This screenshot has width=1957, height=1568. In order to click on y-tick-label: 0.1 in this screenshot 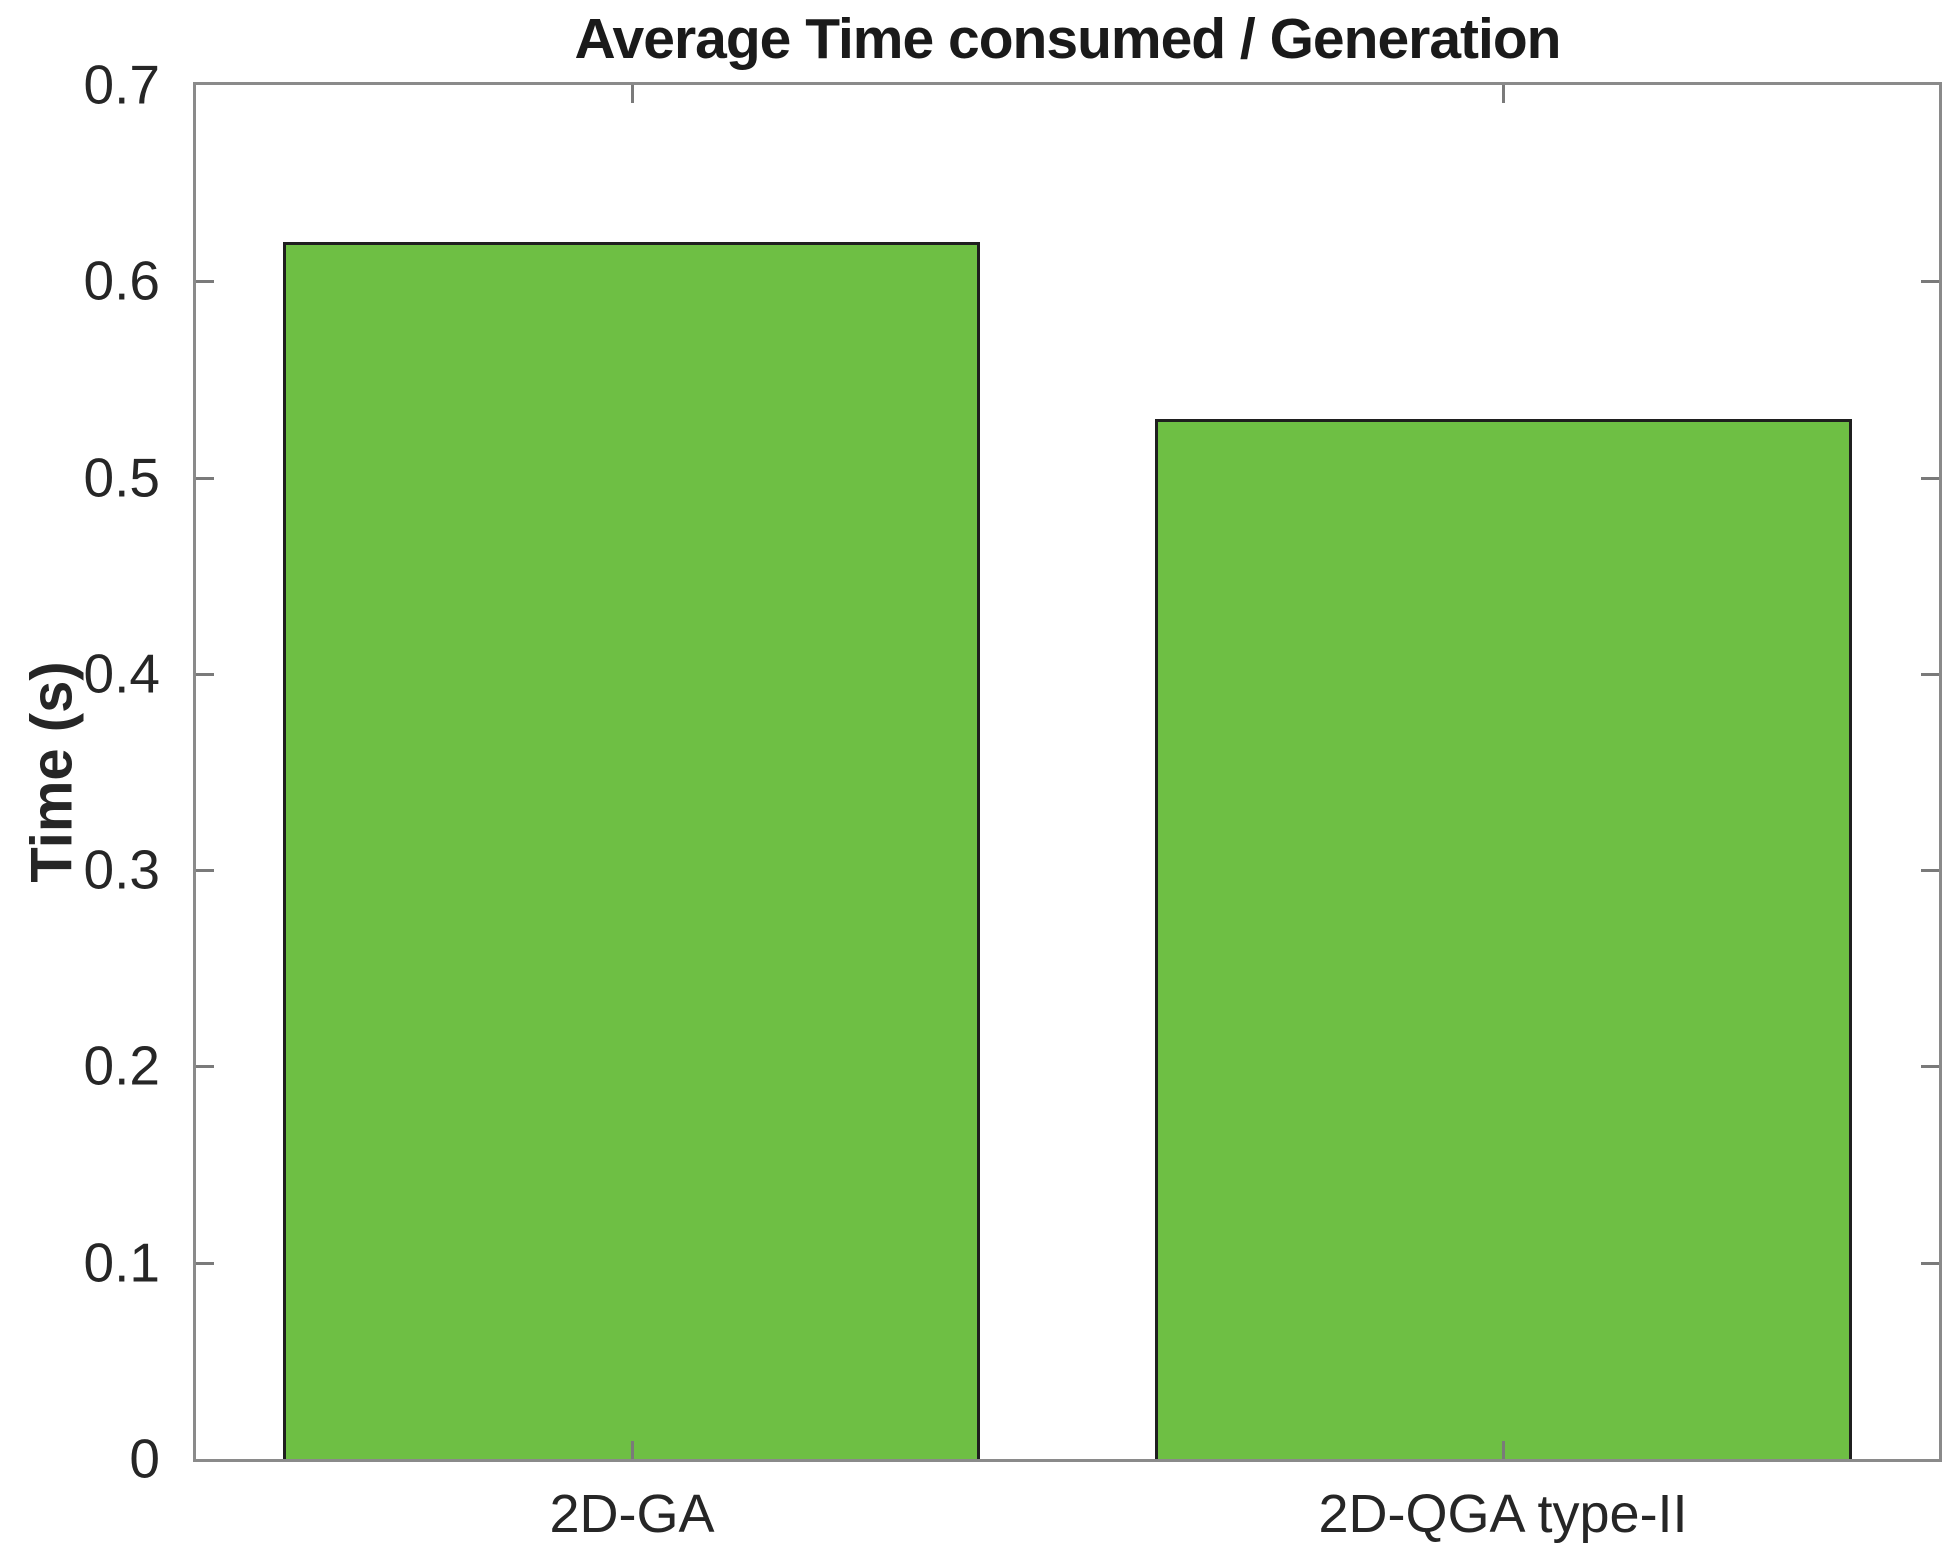, I will do `click(121, 1262)`.